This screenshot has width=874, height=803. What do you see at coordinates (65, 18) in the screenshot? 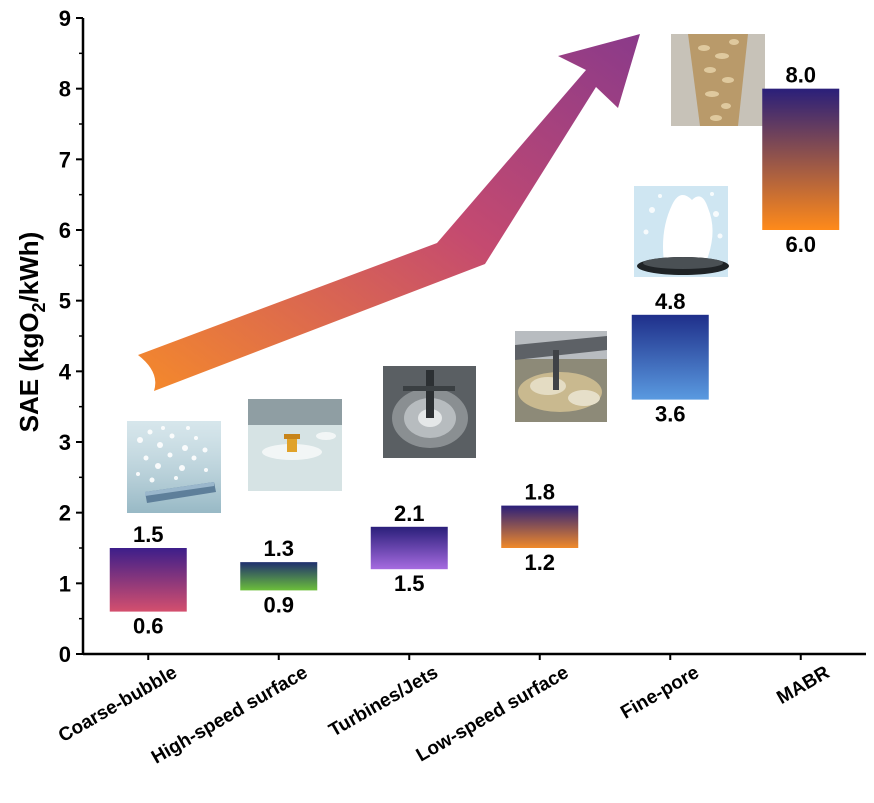
I see `y-tick-label: 9` at bounding box center [65, 18].